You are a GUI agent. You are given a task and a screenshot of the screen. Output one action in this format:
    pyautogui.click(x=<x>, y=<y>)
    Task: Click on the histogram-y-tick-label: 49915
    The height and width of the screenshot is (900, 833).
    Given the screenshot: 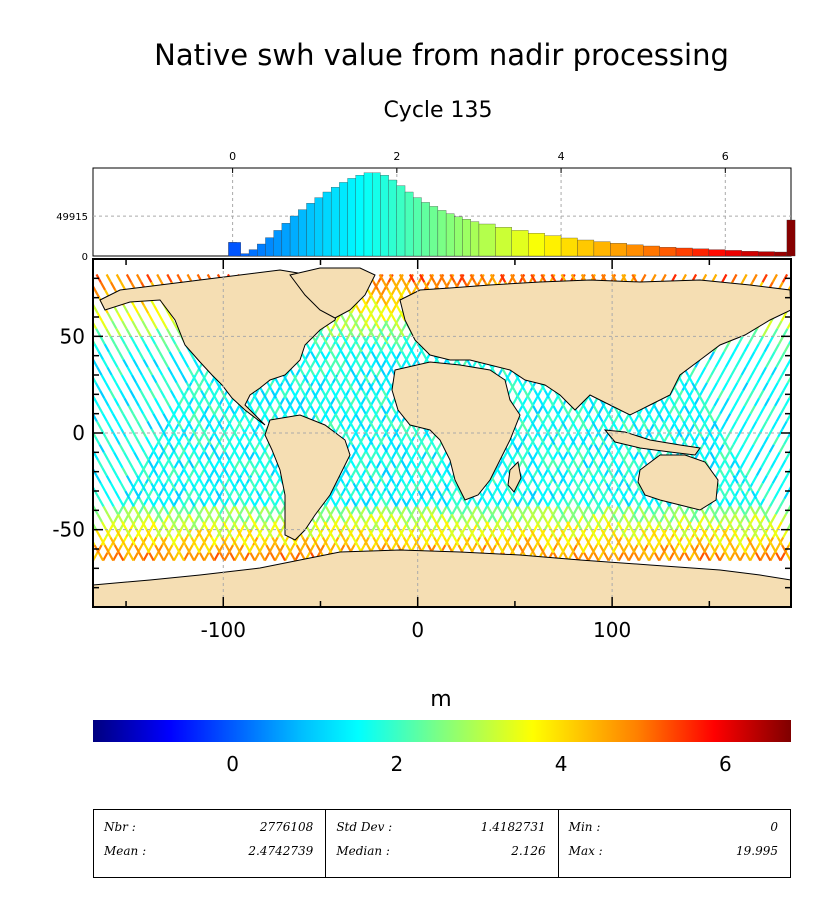 What is the action you would take?
    pyautogui.click(x=72, y=217)
    